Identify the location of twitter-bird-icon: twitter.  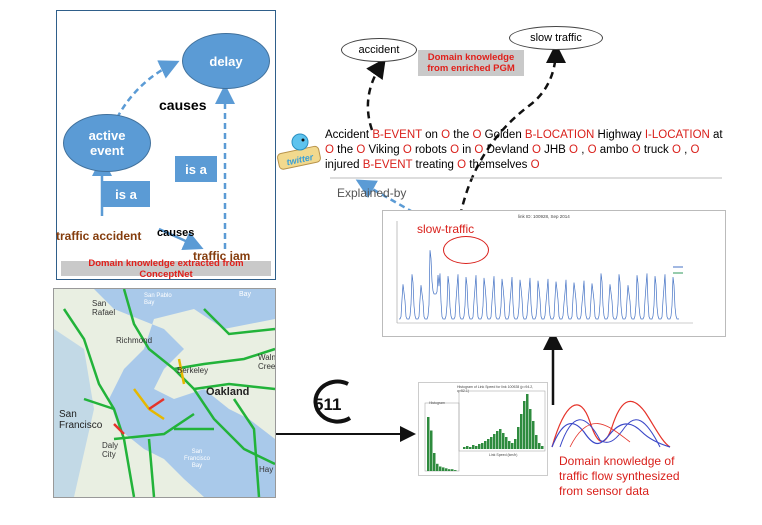
(299, 151).